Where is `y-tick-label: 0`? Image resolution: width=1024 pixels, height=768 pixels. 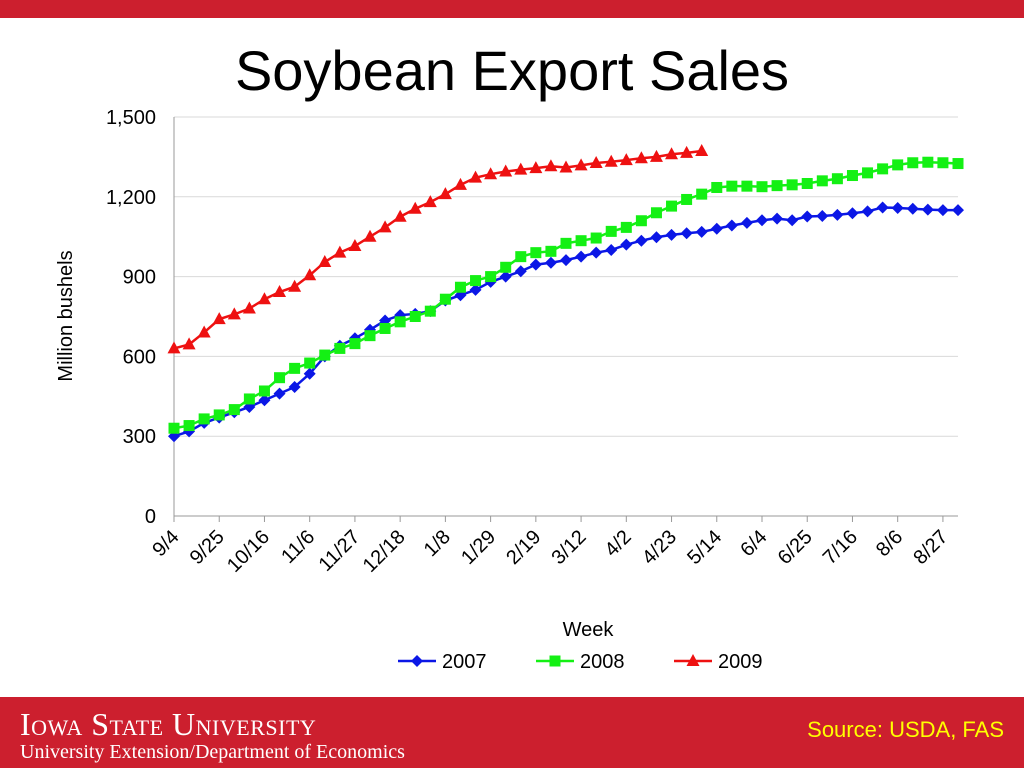 y-tick-label: 0 is located at coordinates (150, 517).